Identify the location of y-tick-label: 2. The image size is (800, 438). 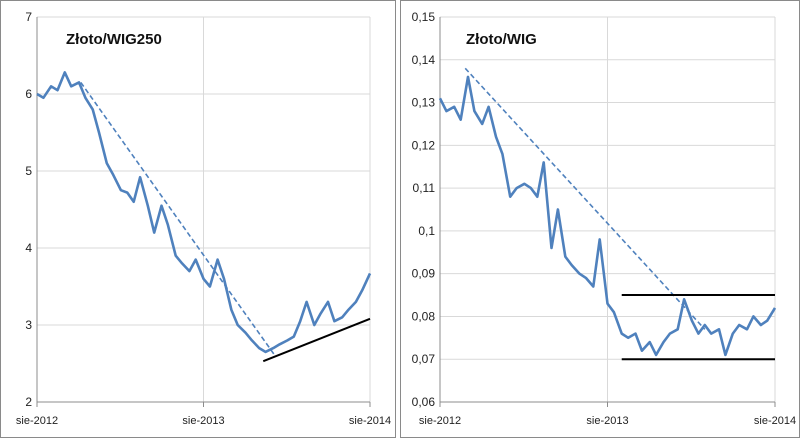
(28, 402).